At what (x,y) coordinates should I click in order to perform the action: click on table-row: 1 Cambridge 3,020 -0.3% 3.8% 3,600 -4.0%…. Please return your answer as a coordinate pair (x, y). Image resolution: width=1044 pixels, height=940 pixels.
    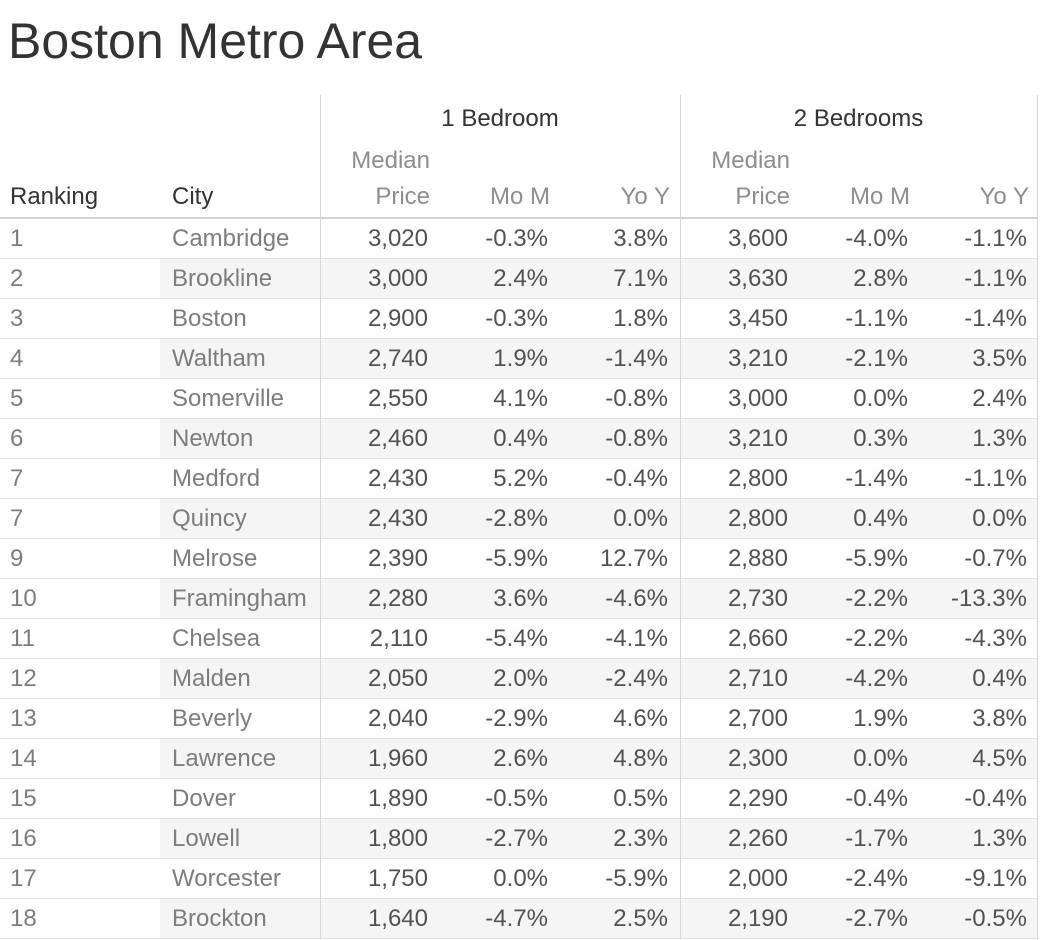
    Looking at the image, I should click on (519, 239).